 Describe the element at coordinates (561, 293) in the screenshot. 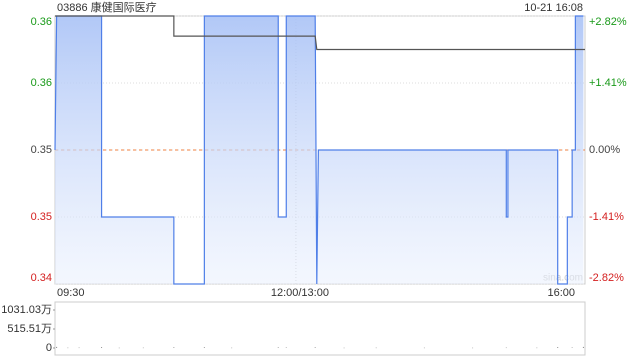

I see `x-tick-label: 16:00` at that location.